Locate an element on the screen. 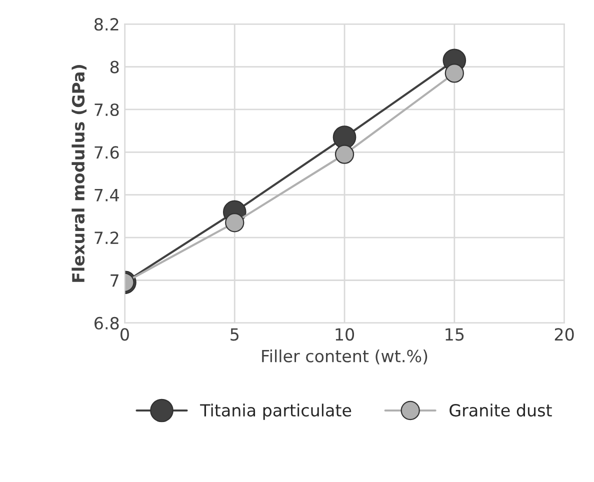 The height and width of the screenshot is (482, 594). x-axis-title: Filler content (wt.%) is located at coordinates (345, 356).